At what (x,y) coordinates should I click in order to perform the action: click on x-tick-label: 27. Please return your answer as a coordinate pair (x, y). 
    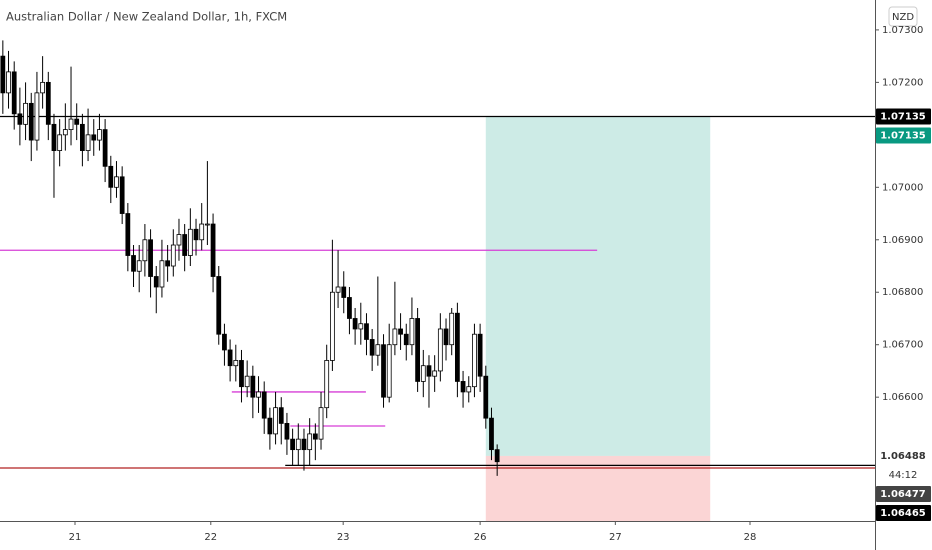
    Looking at the image, I should click on (615, 537).